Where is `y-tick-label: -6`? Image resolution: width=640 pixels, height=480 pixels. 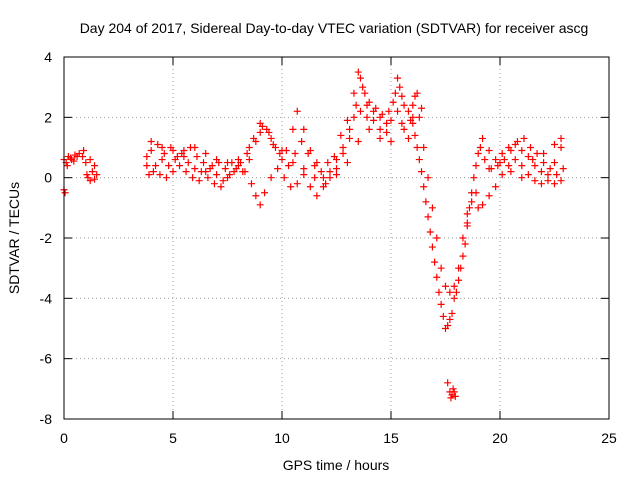
y-tick-label: -6 is located at coordinates (46, 359).